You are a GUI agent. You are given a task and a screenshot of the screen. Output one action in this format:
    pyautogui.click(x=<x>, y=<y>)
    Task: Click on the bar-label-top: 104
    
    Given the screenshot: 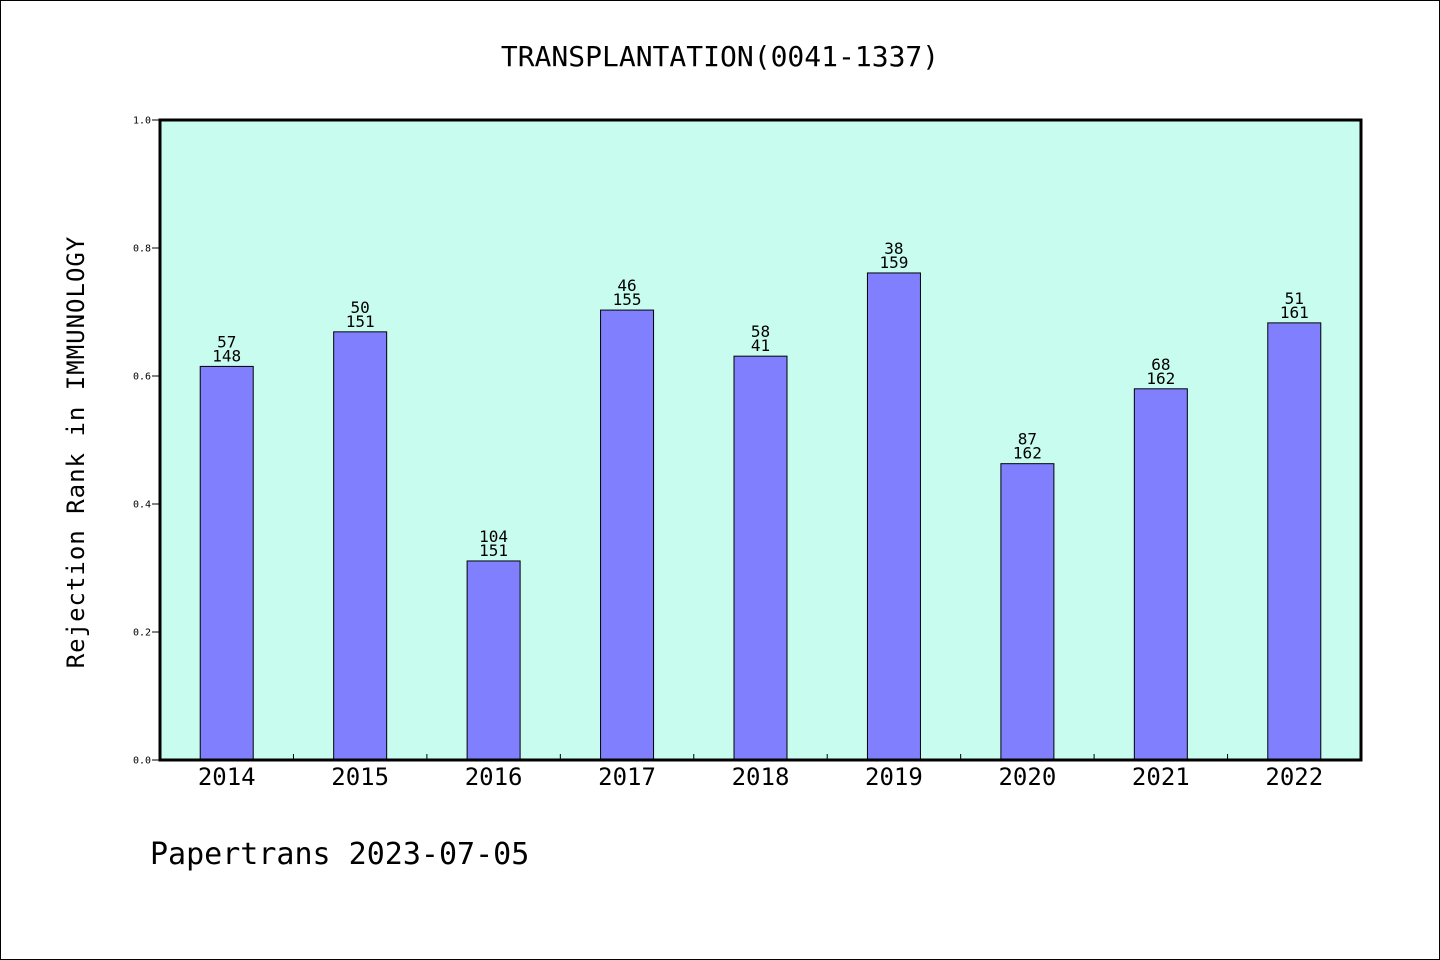 What is the action you would take?
    pyautogui.click(x=493, y=536)
    